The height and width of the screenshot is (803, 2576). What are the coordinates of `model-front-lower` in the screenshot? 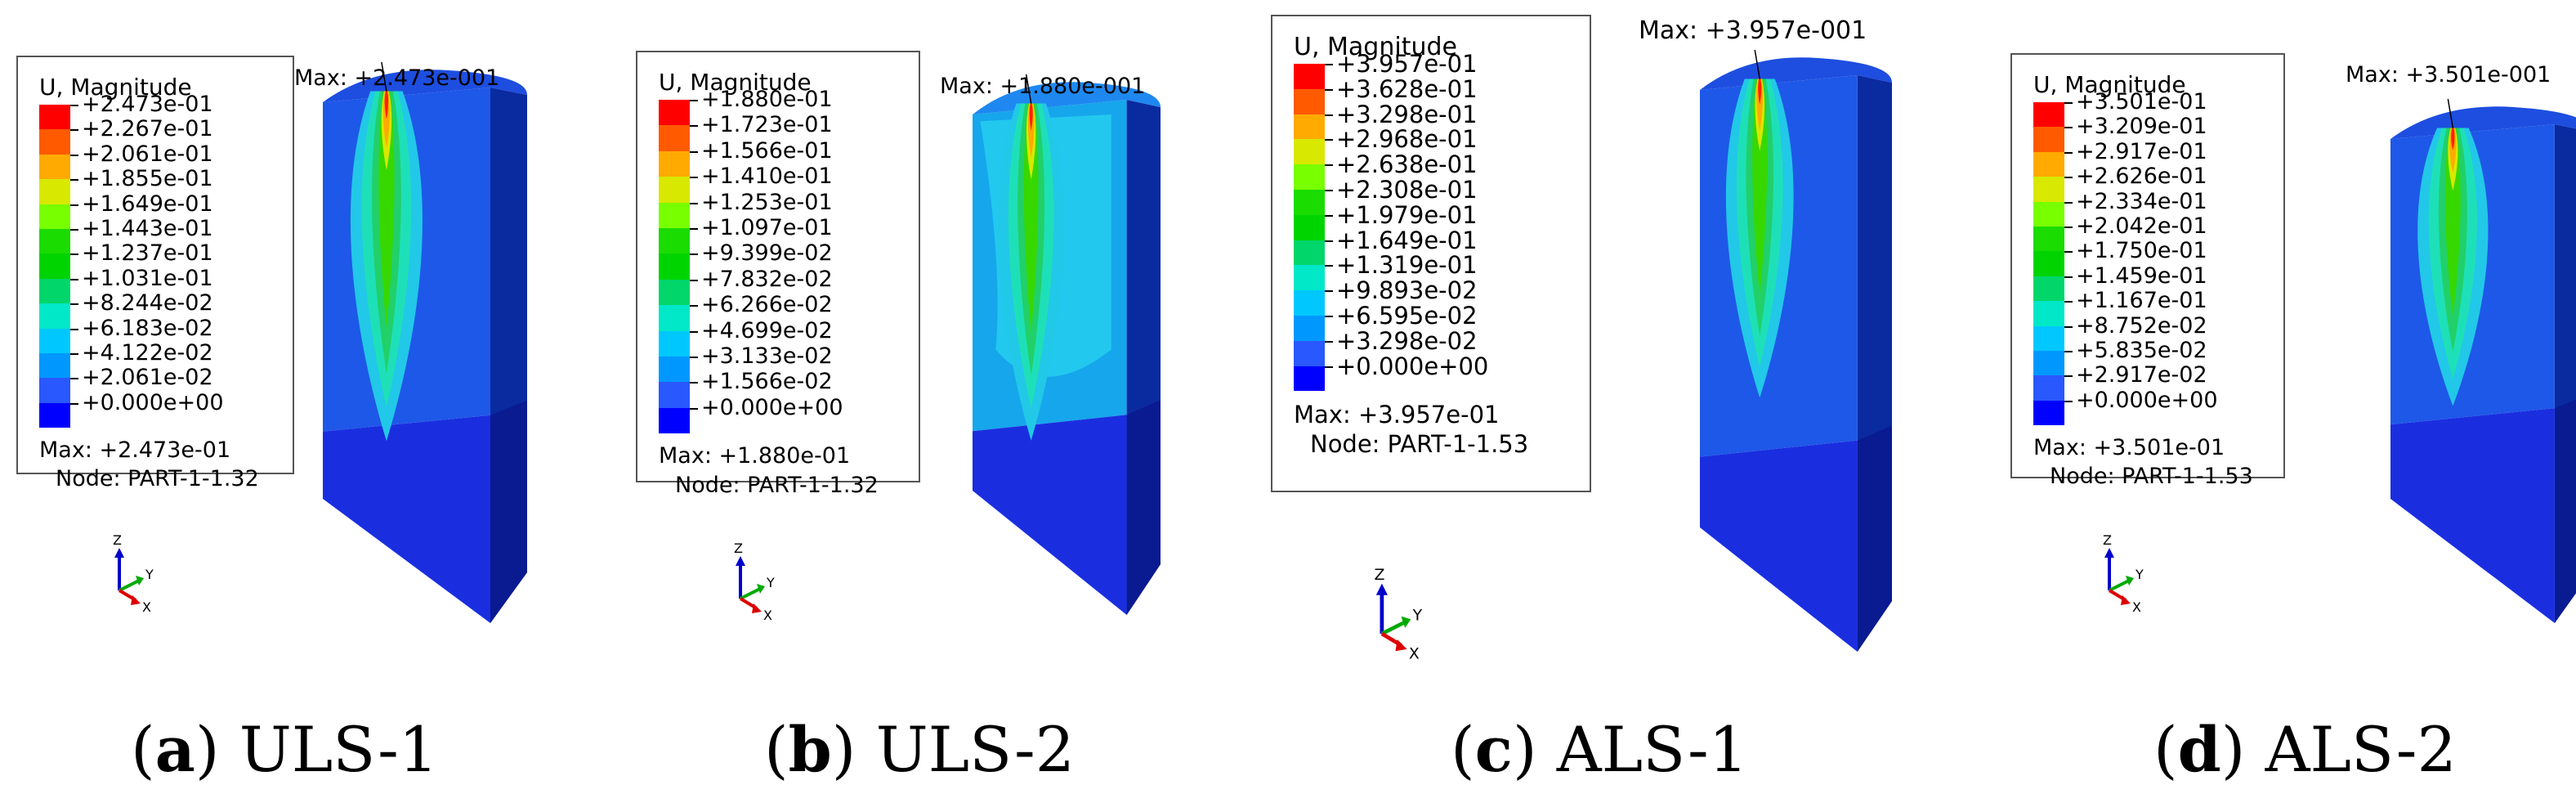 It's located at (406, 519).